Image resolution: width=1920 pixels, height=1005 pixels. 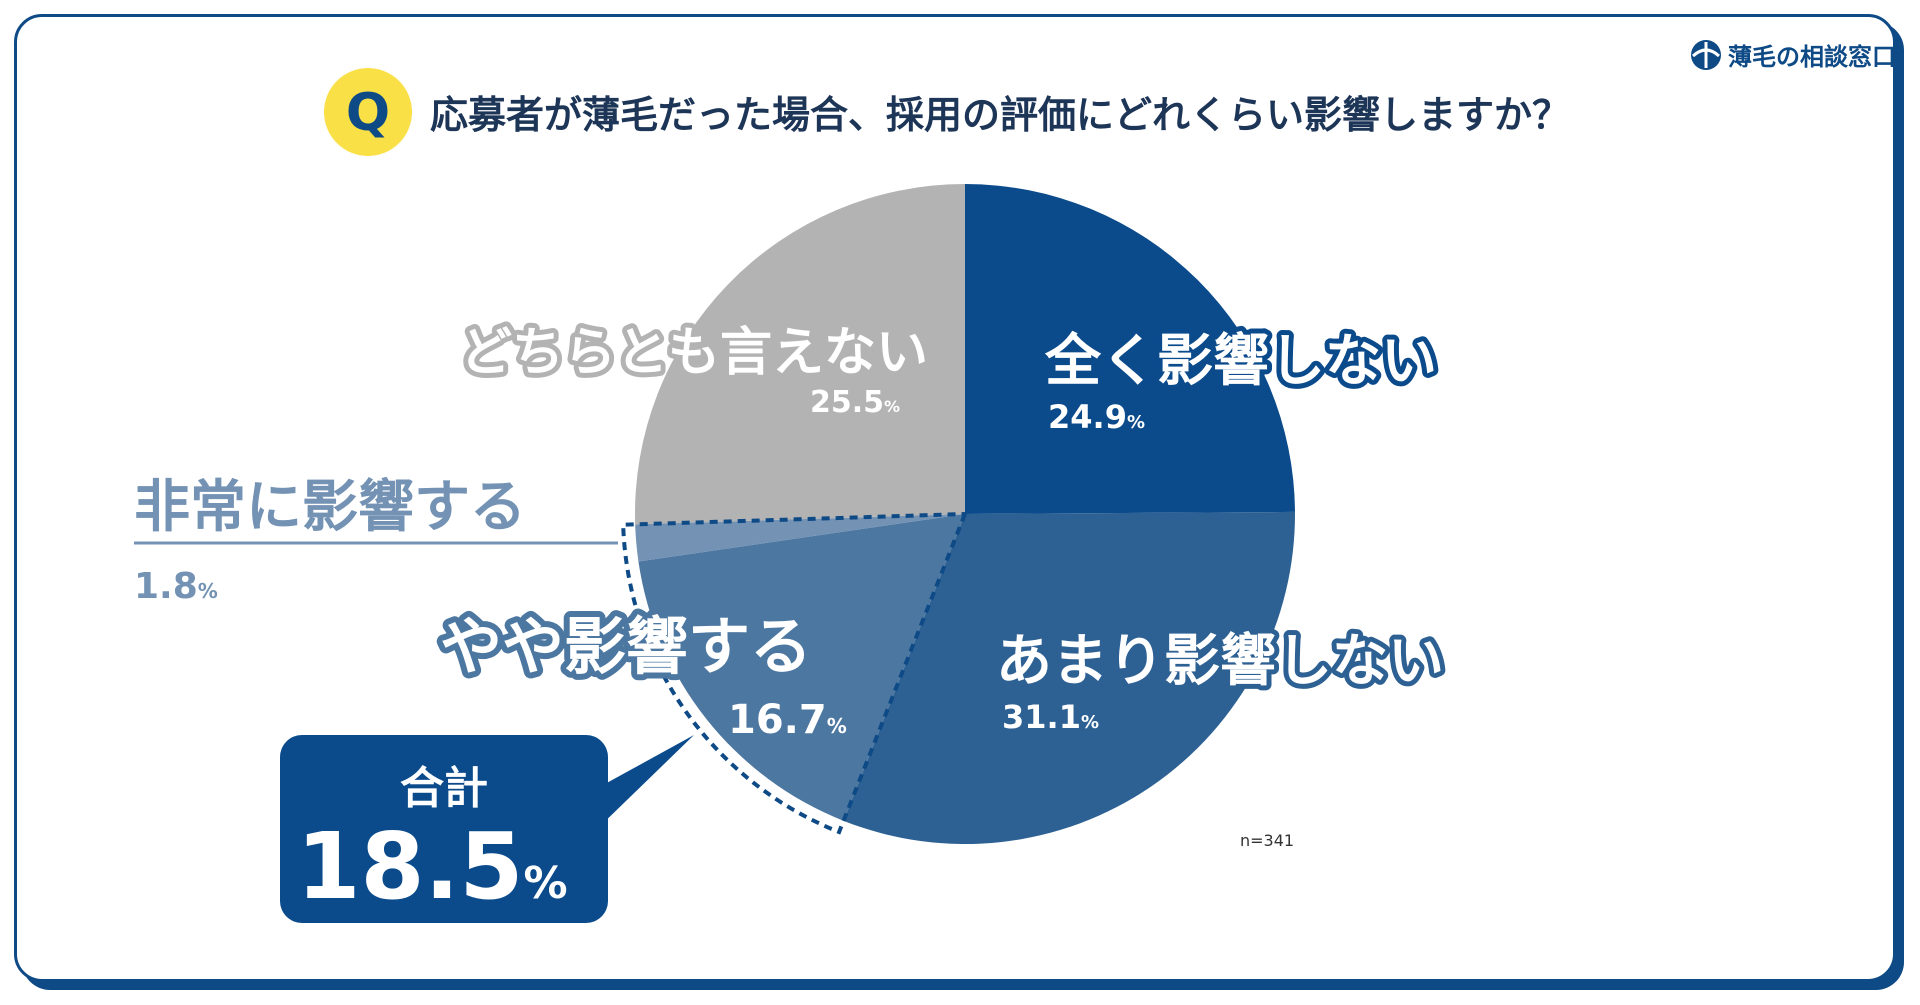 I want to click on total-callout: 合計 18.5%, so click(x=487, y=829).